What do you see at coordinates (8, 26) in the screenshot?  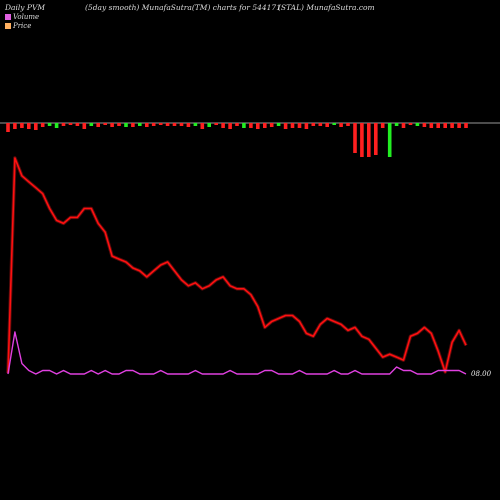 I see `legend-price-swatch` at bounding box center [8, 26].